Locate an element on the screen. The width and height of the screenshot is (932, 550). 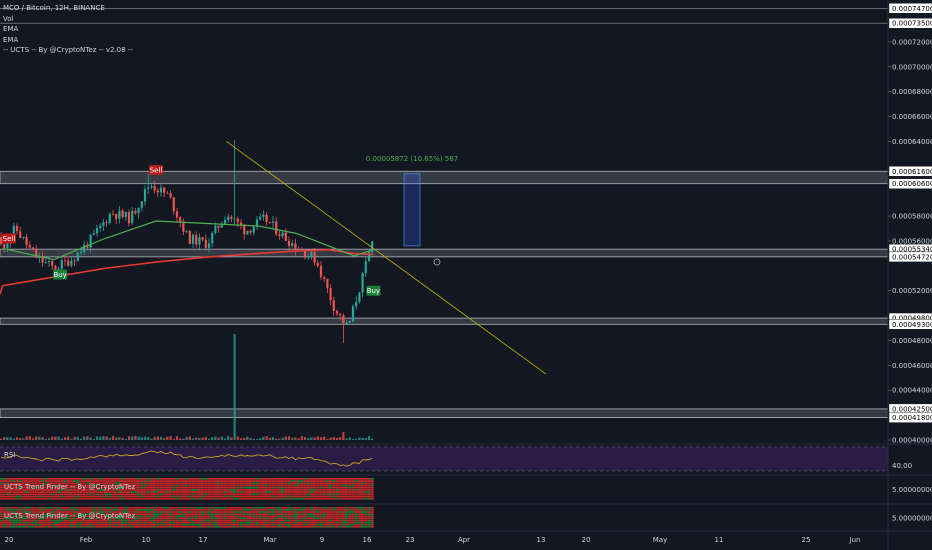
legend-vol: Vol is located at coordinates (8, 18).